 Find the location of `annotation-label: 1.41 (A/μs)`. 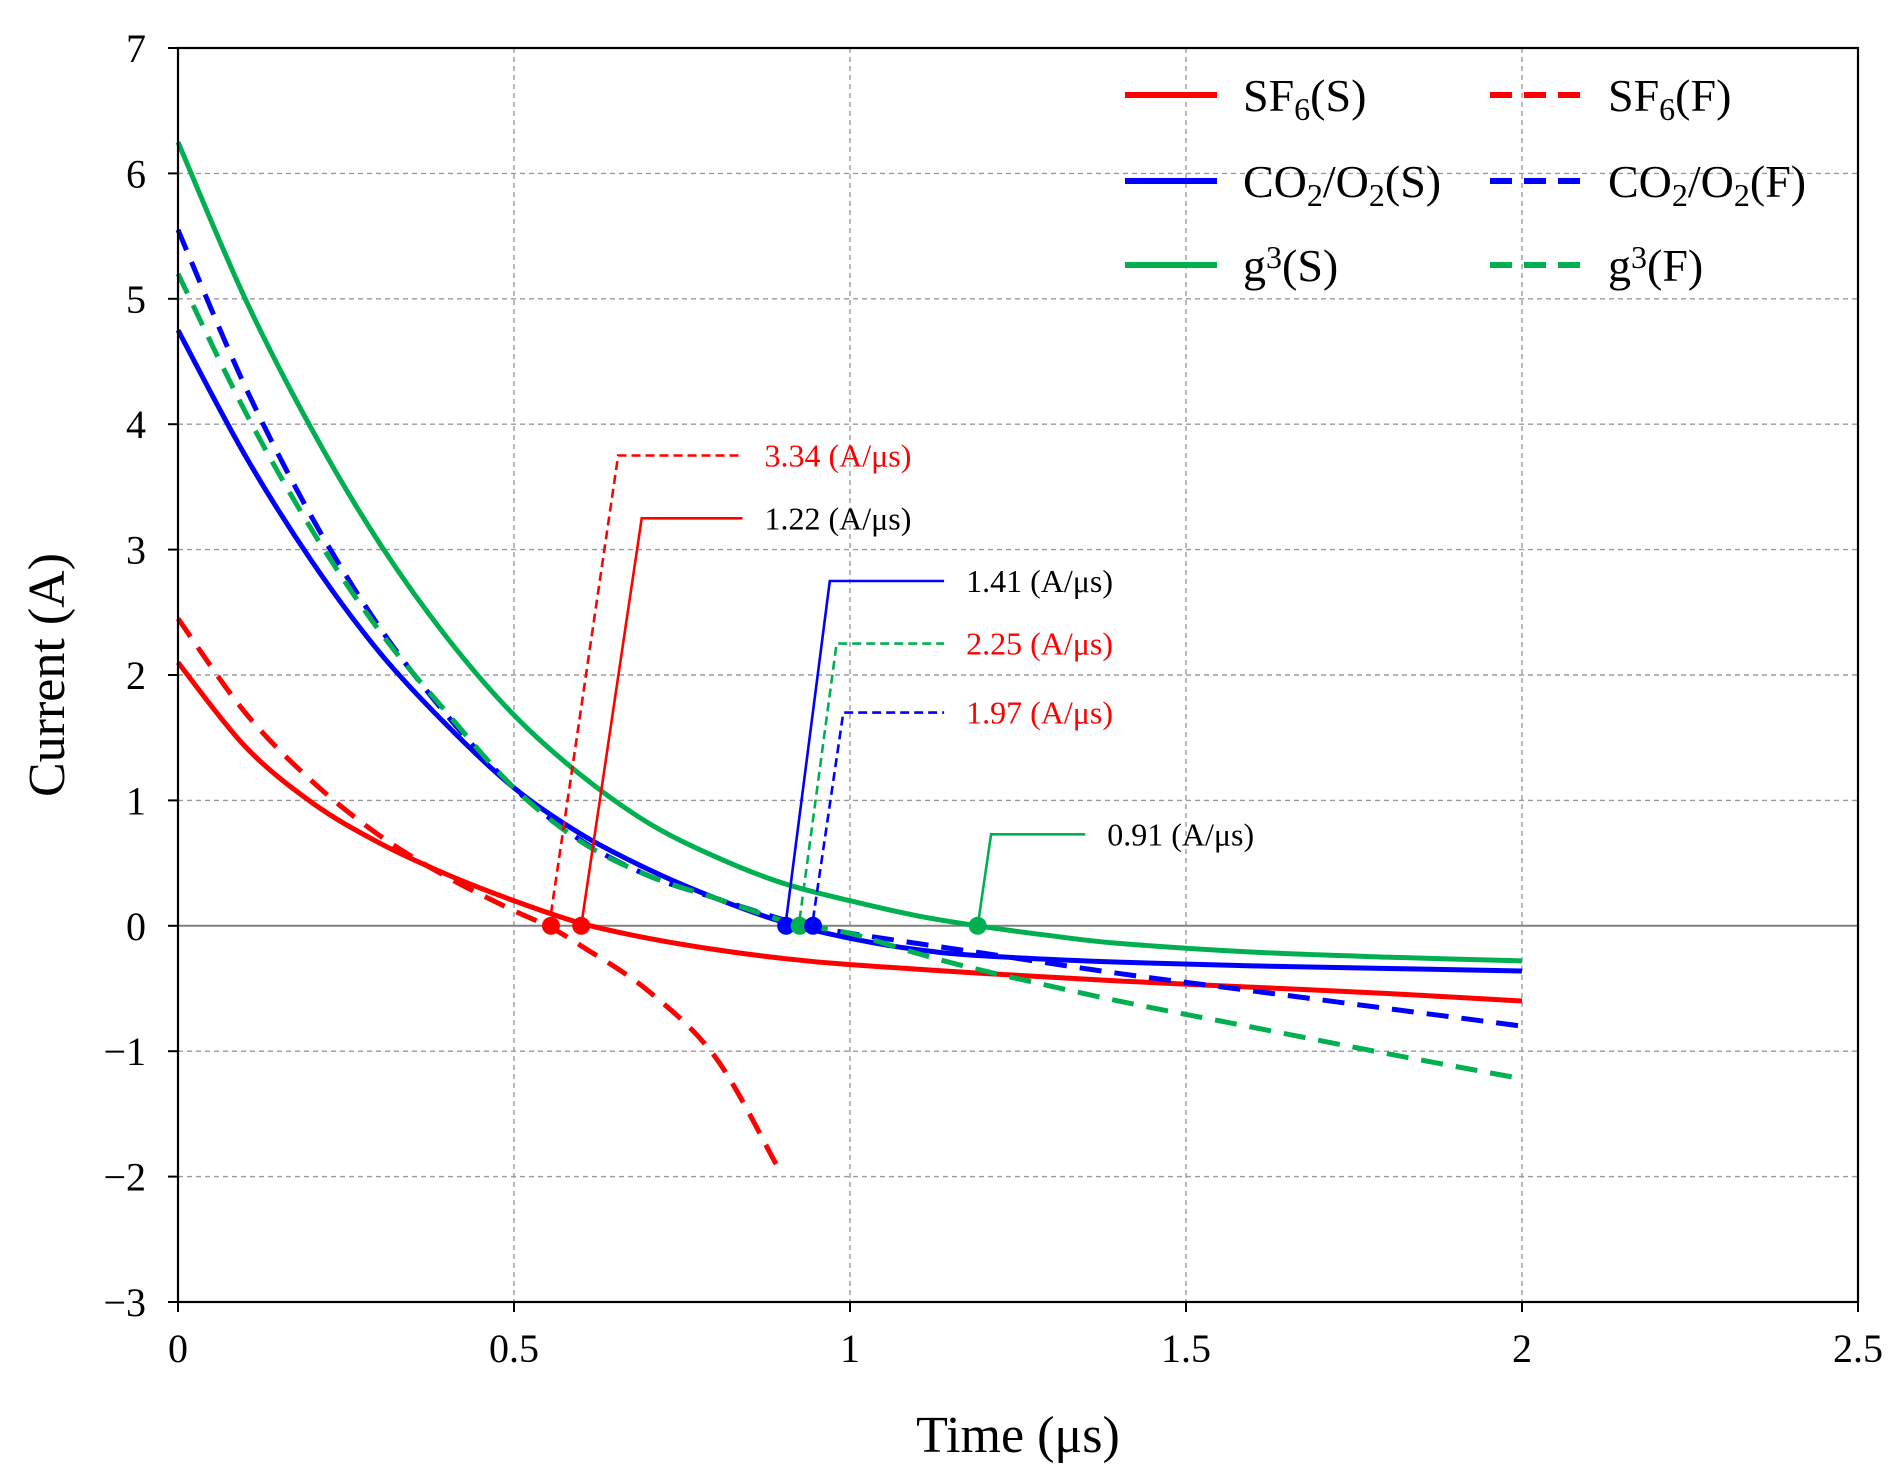

annotation-label: 1.41 (A/μs) is located at coordinates (1039, 581).